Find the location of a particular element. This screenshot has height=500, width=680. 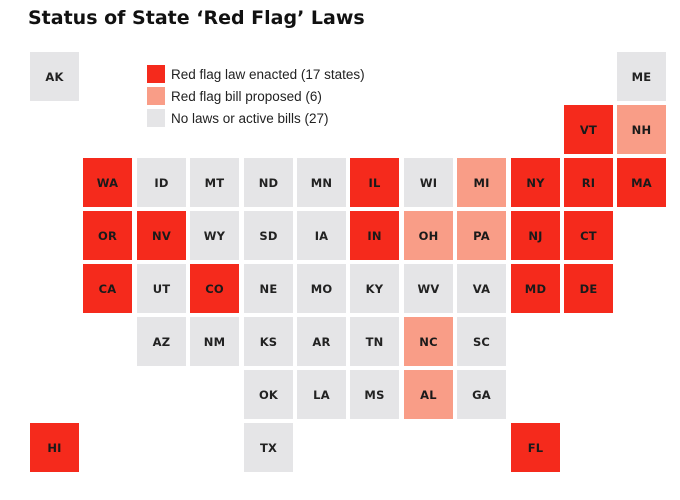

state-tile-or: OR is located at coordinates (107, 235).